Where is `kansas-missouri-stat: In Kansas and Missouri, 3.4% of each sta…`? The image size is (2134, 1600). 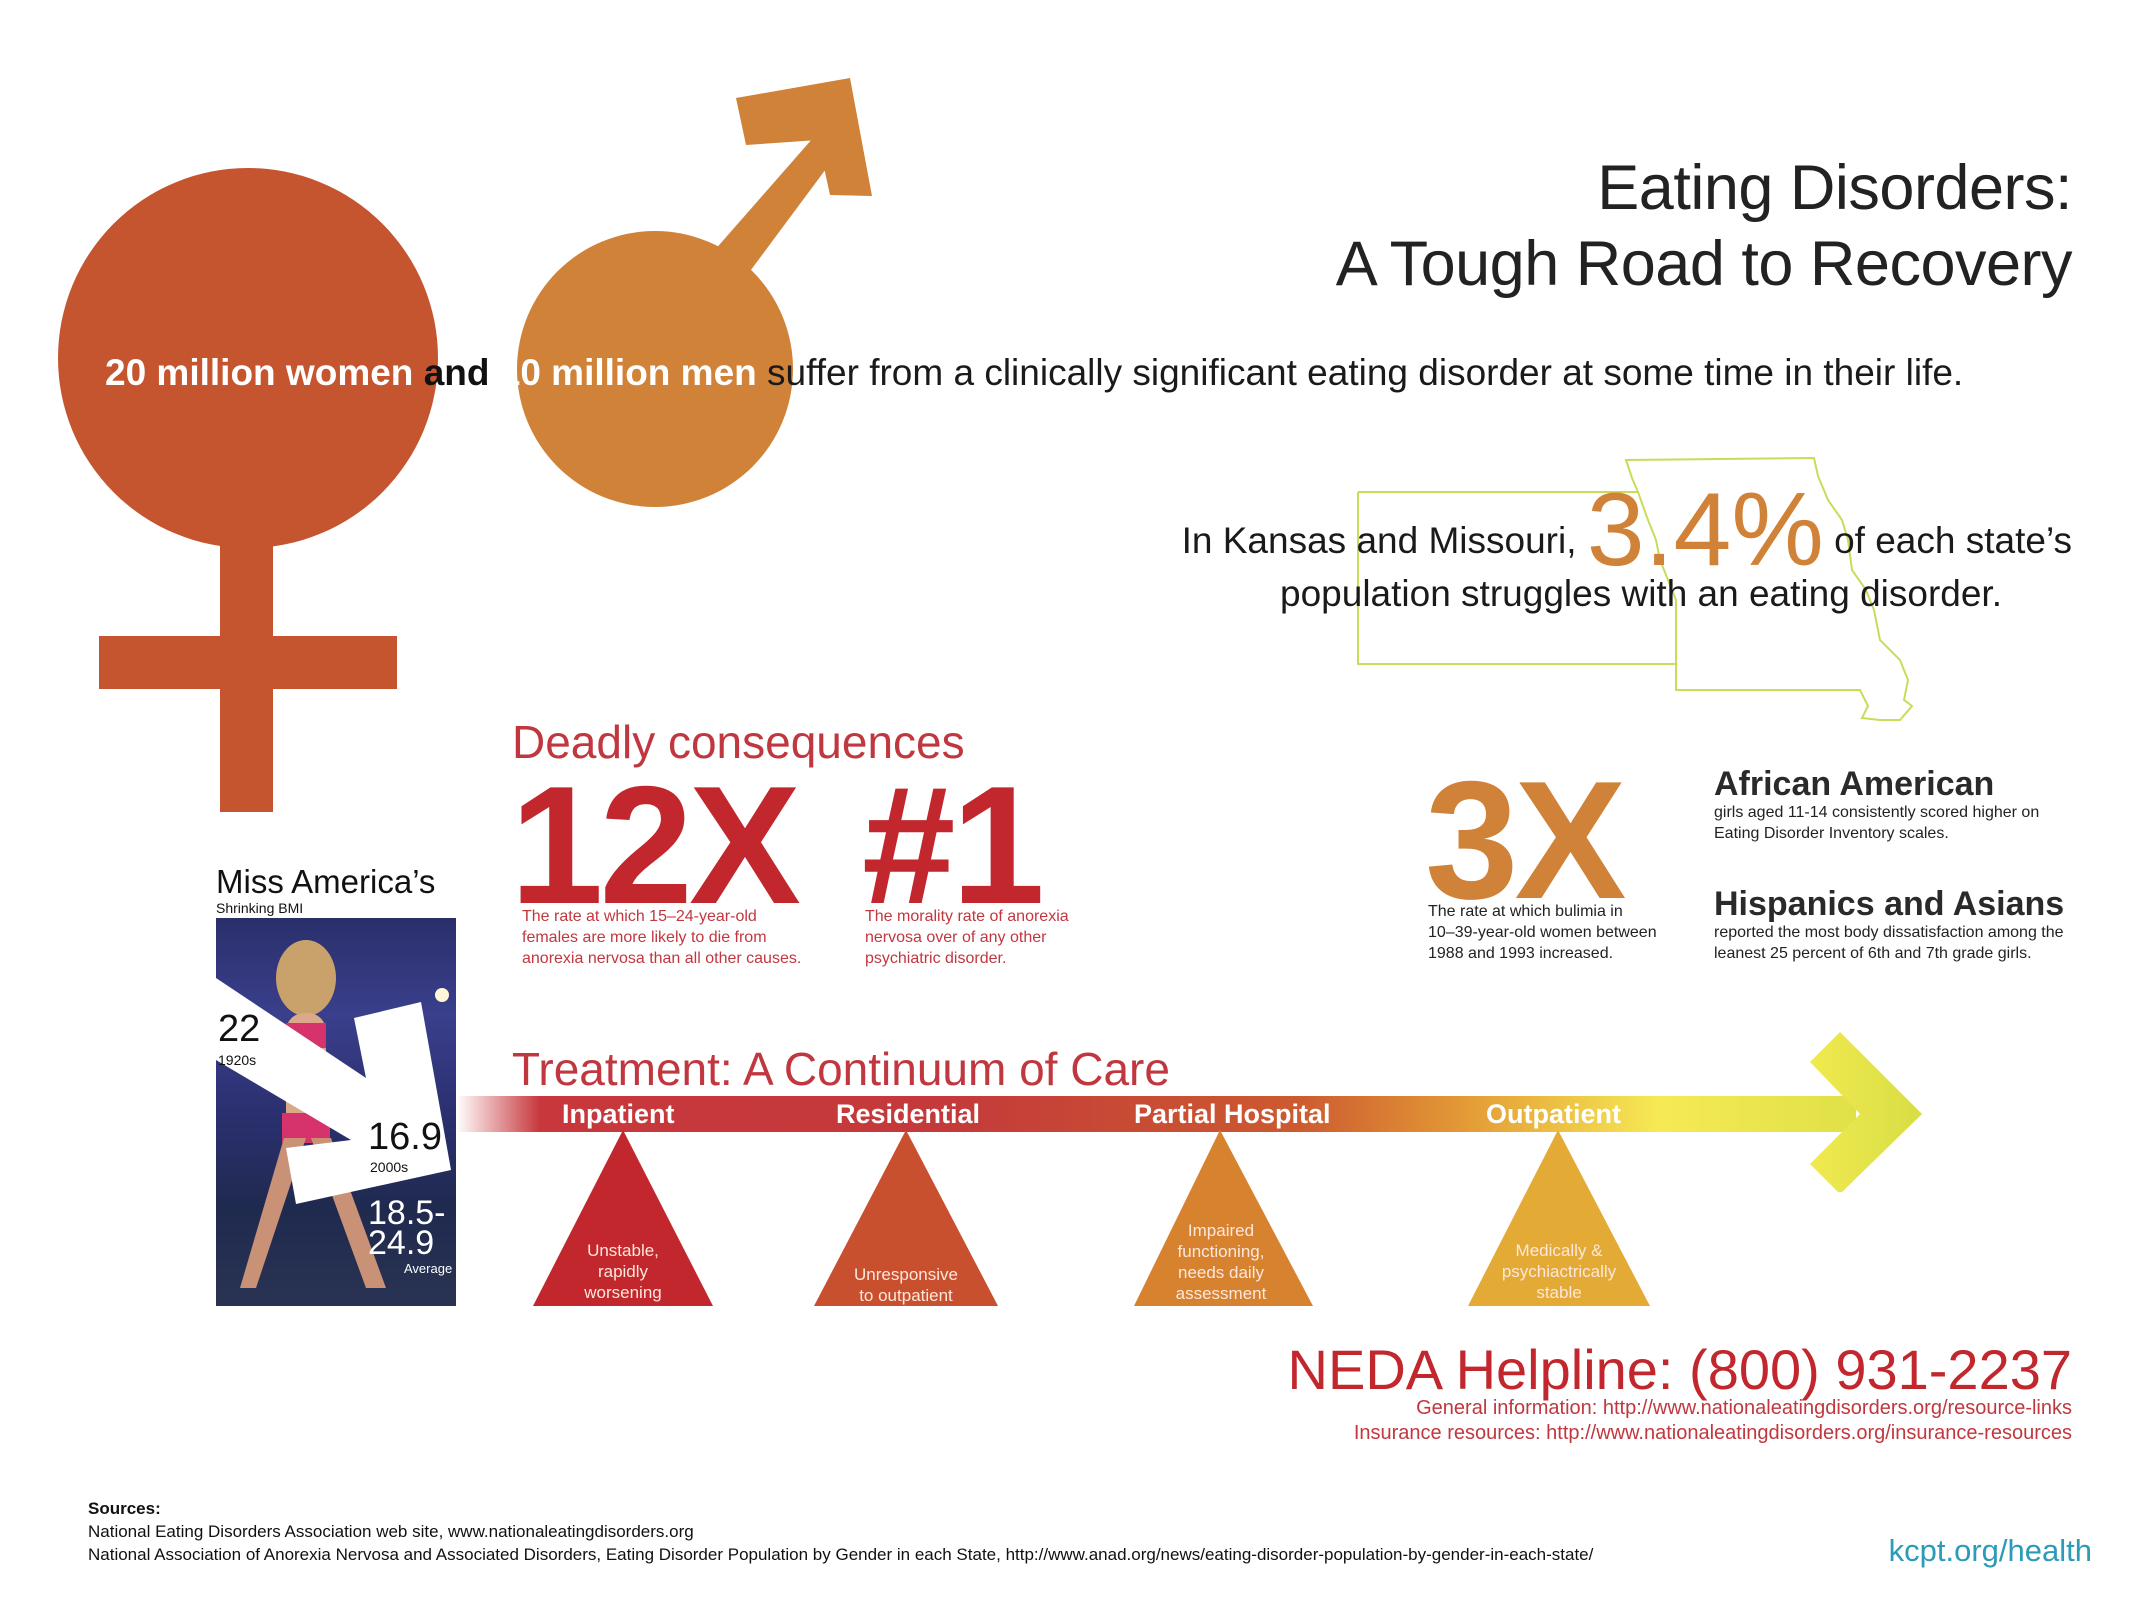 kansas-missouri-stat: In Kansas and Missouri, 3.4% of each sta… is located at coordinates (1626, 548).